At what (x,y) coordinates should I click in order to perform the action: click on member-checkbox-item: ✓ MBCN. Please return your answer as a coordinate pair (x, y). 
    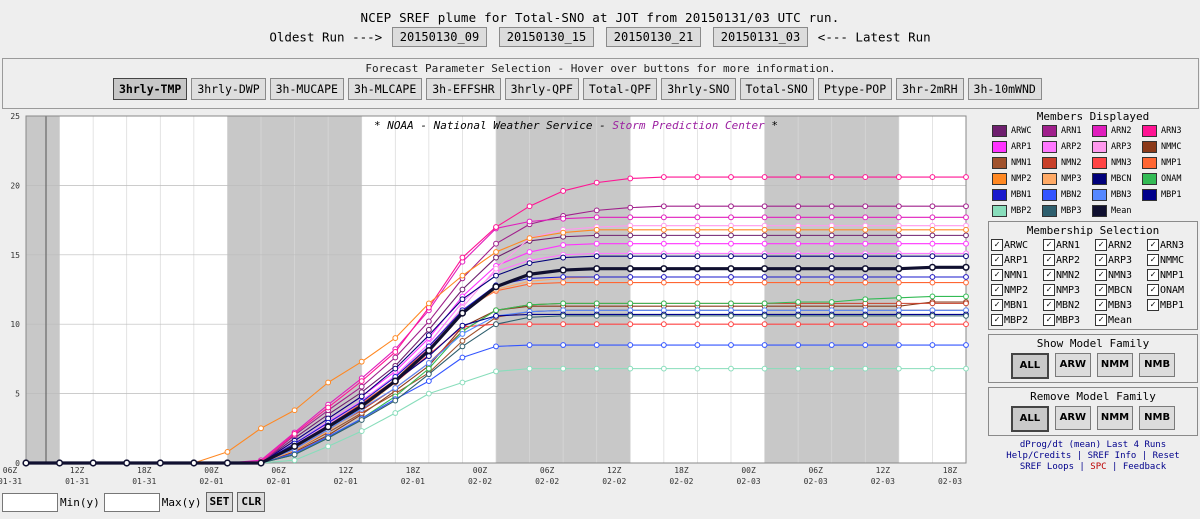
    Looking at the image, I should click on (1121, 290).